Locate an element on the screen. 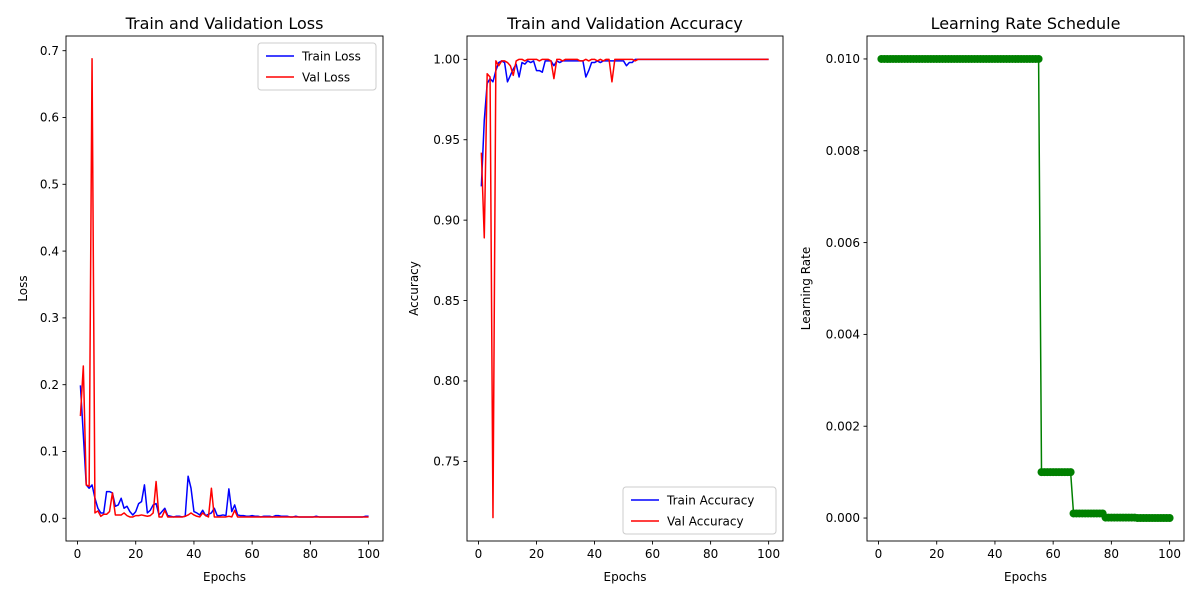 The width and height of the screenshot is (1200, 604). accuracy-y-tick-label: 0.95 is located at coordinates (446, 140).